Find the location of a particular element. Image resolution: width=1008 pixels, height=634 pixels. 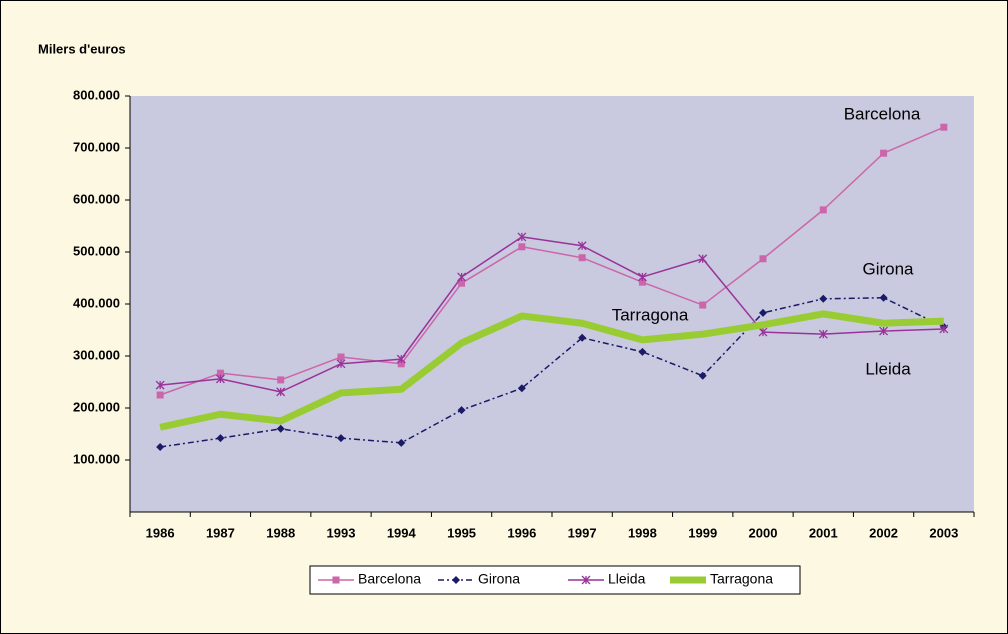

legend-label: Lleida is located at coordinates (627, 579).